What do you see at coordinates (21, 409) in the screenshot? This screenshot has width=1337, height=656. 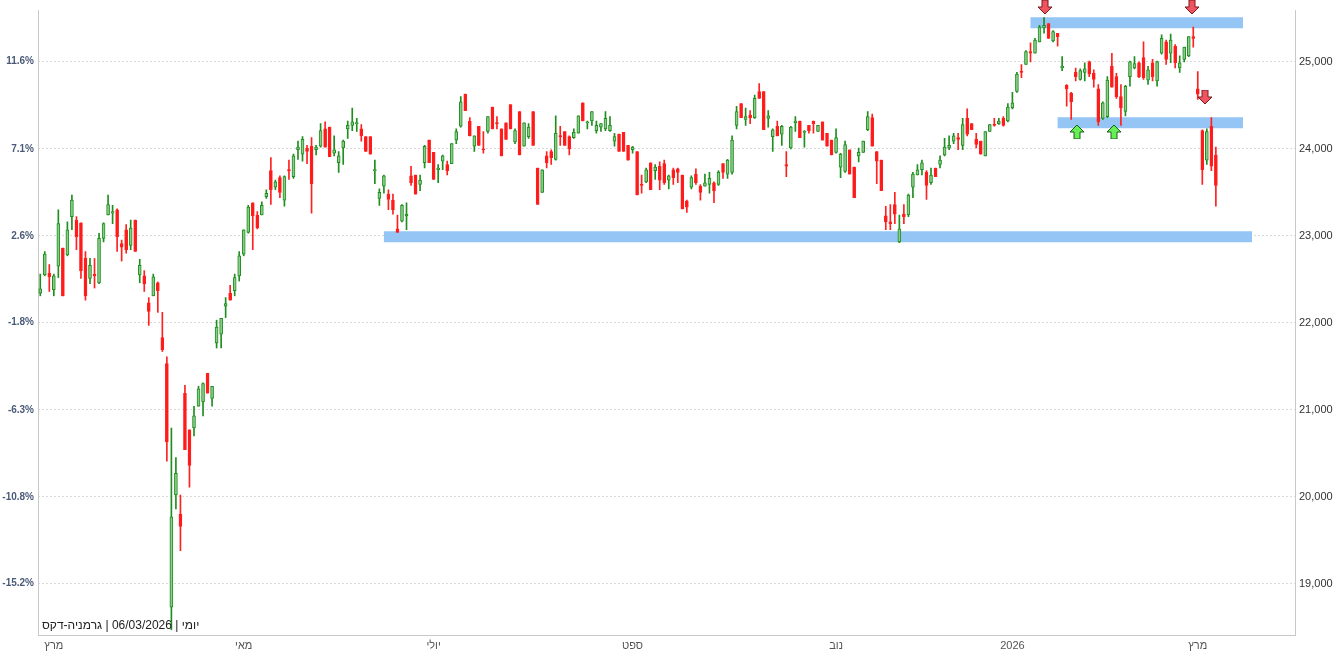 I see `y2-tick-label: -6.3%` at bounding box center [21, 409].